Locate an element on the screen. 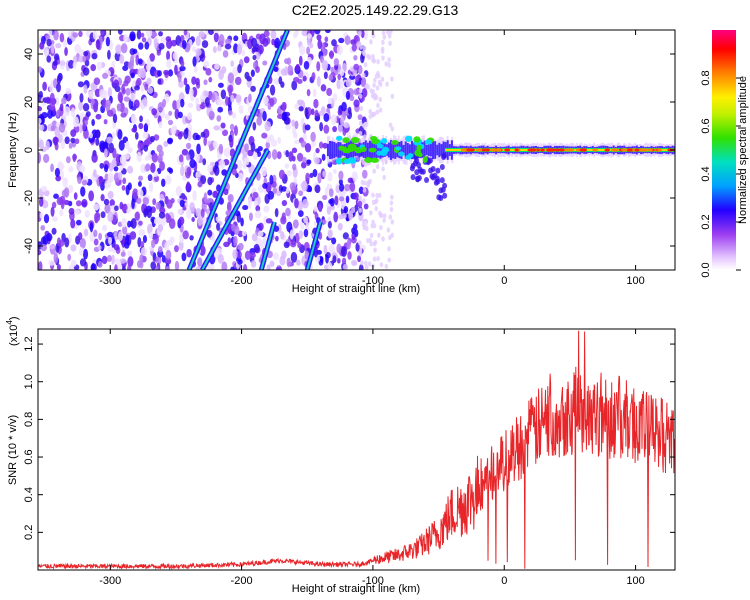 This screenshot has height=600, width=750. colorbar-label: Normalized spectral amplitude is located at coordinates (743, 150).